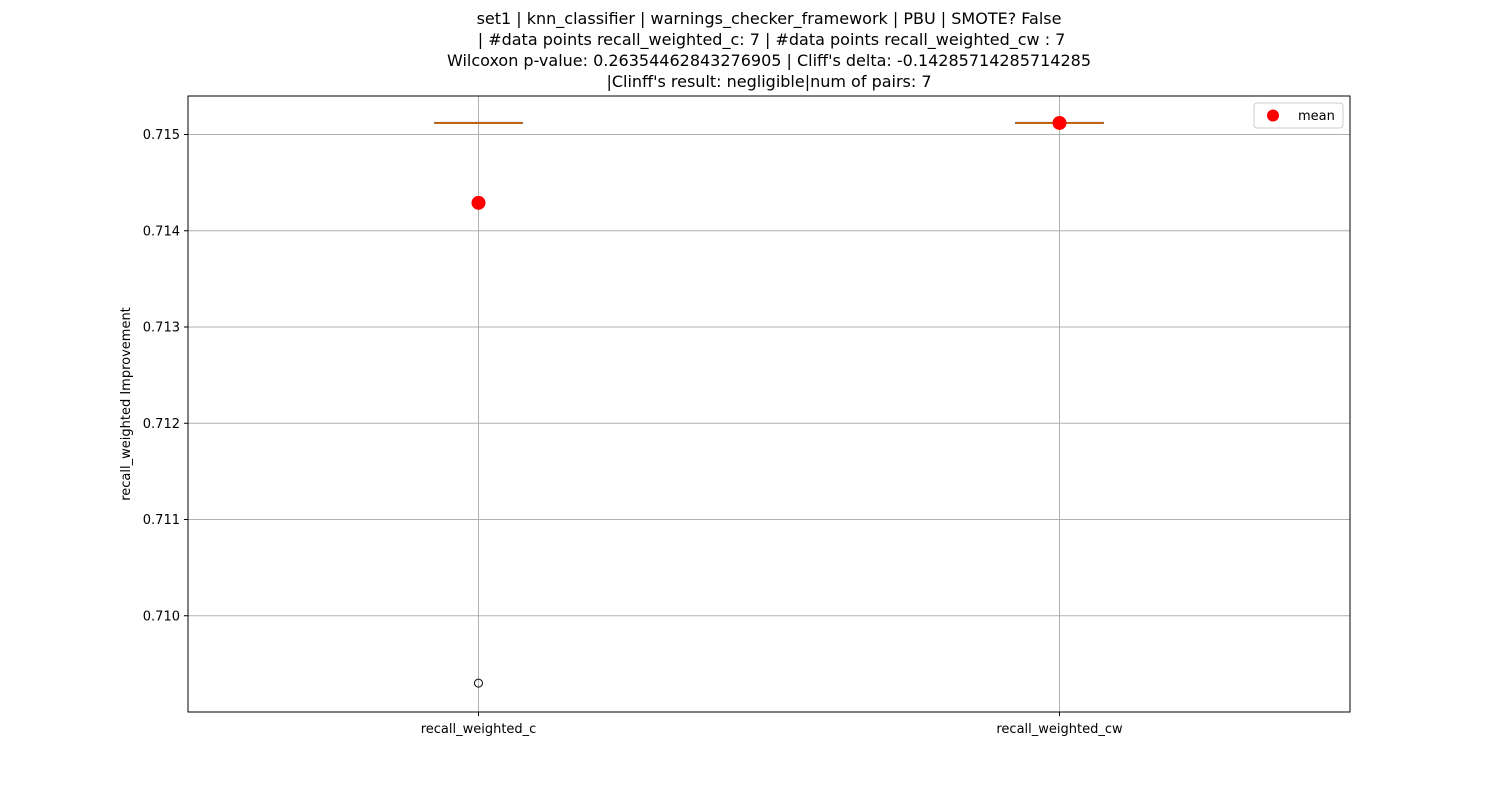  I want to click on y-tick-label: 0.715, so click(161, 135).